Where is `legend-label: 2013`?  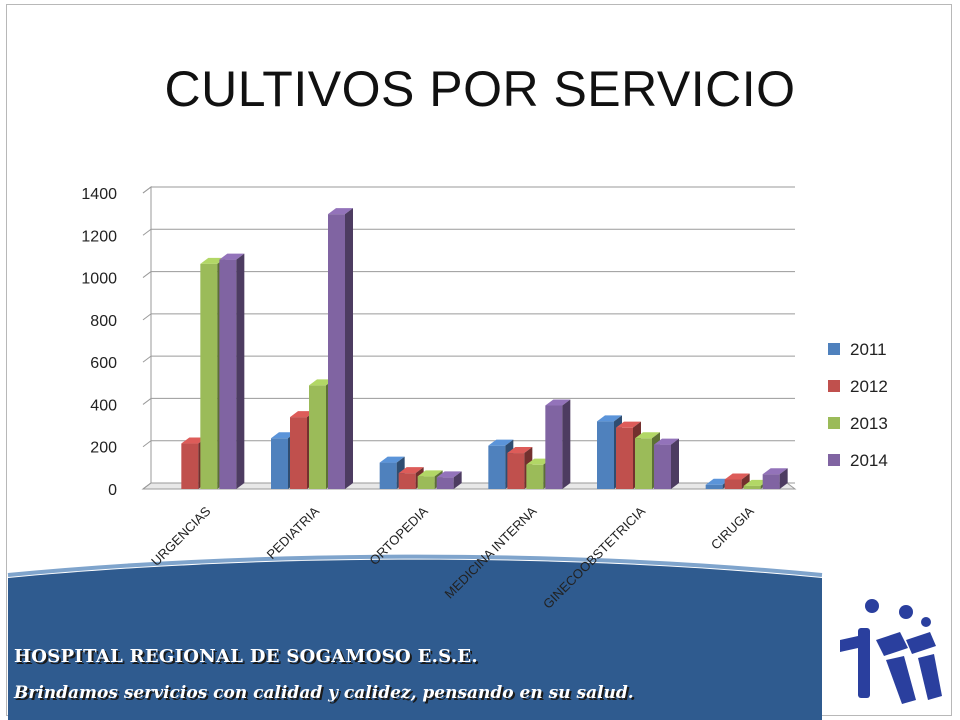
legend-label: 2013 is located at coordinates (869, 423).